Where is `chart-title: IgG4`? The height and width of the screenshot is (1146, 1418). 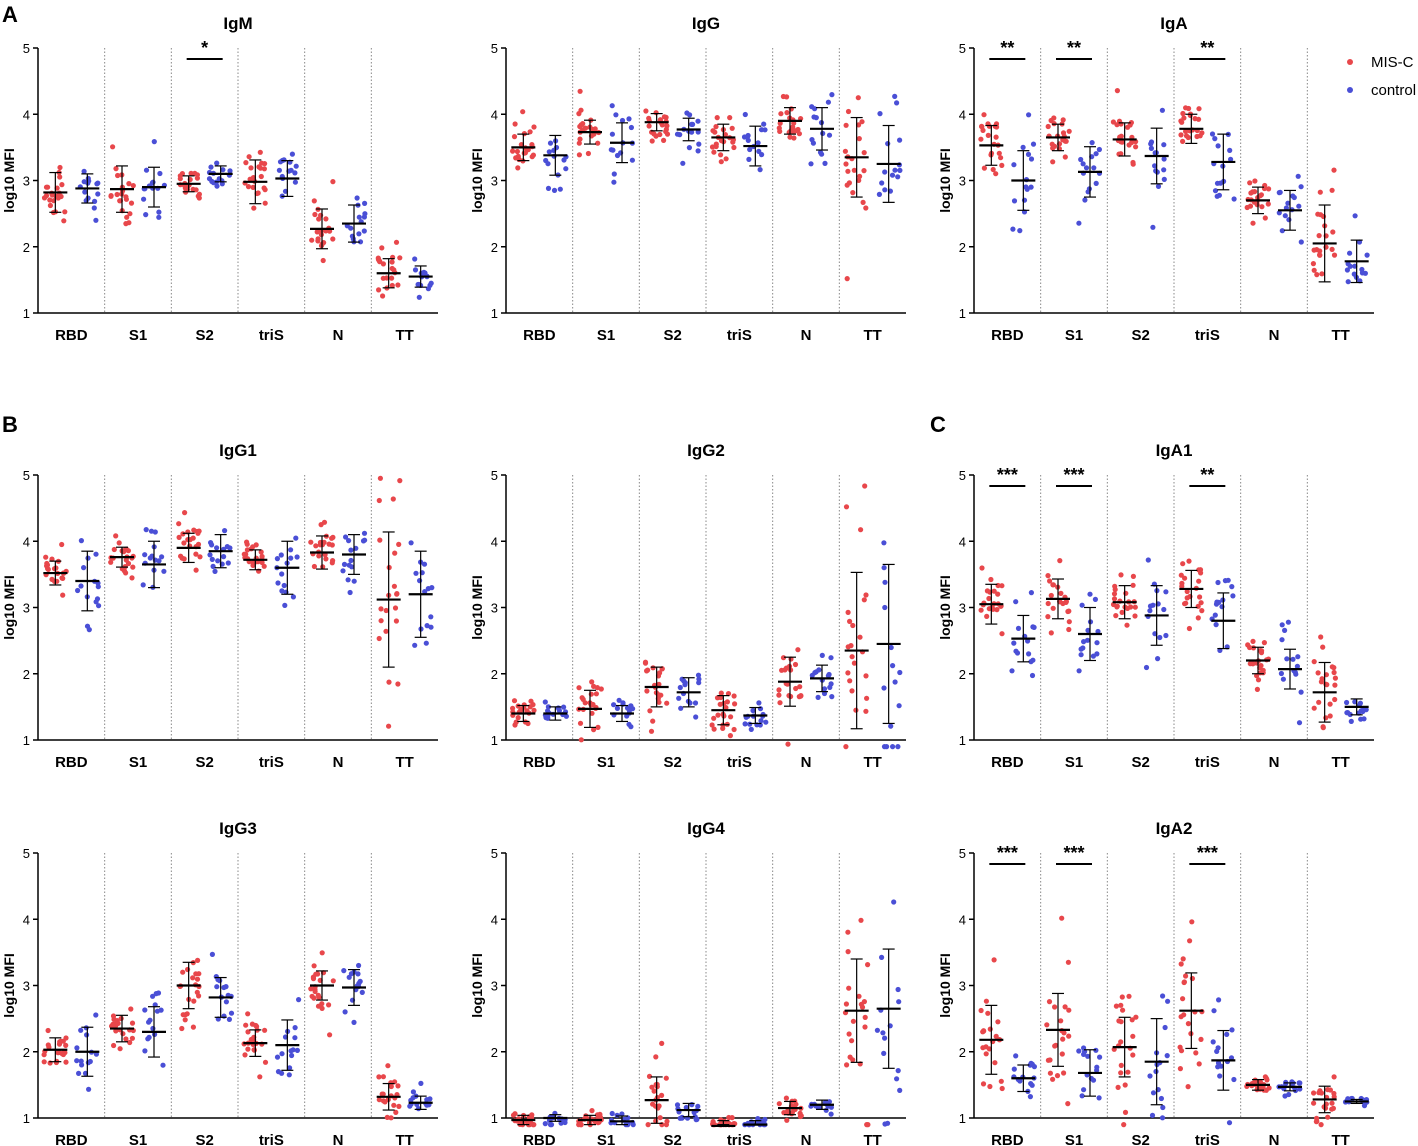 chart-title: IgG4 is located at coordinates (706, 828).